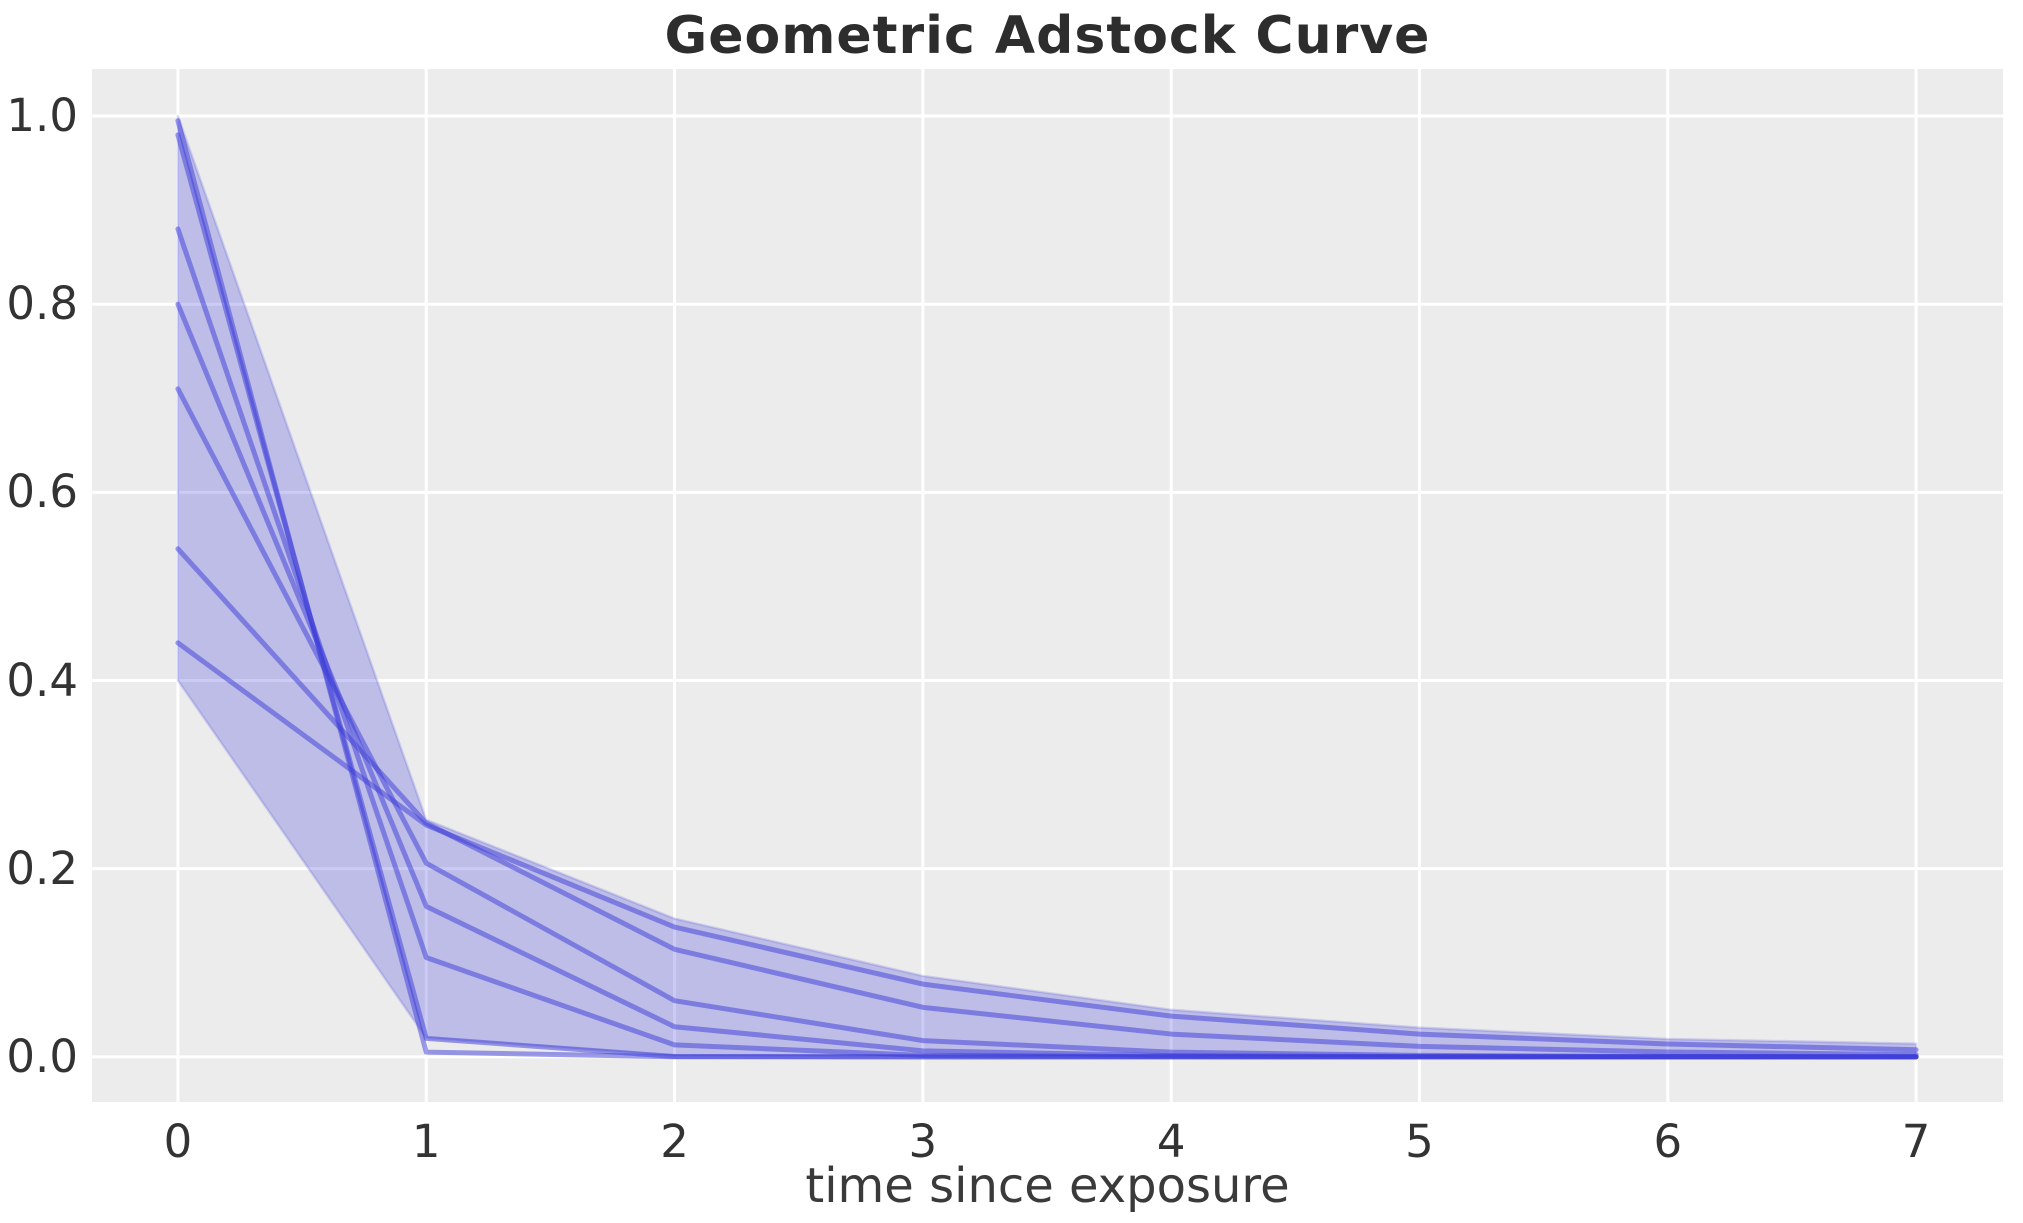 The image size is (2023, 1223). What do you see at coordinates (1047, 1186) in the screenshot?
I see `x-axis-label: time since exposure` at bounding box center [1047, 1186].